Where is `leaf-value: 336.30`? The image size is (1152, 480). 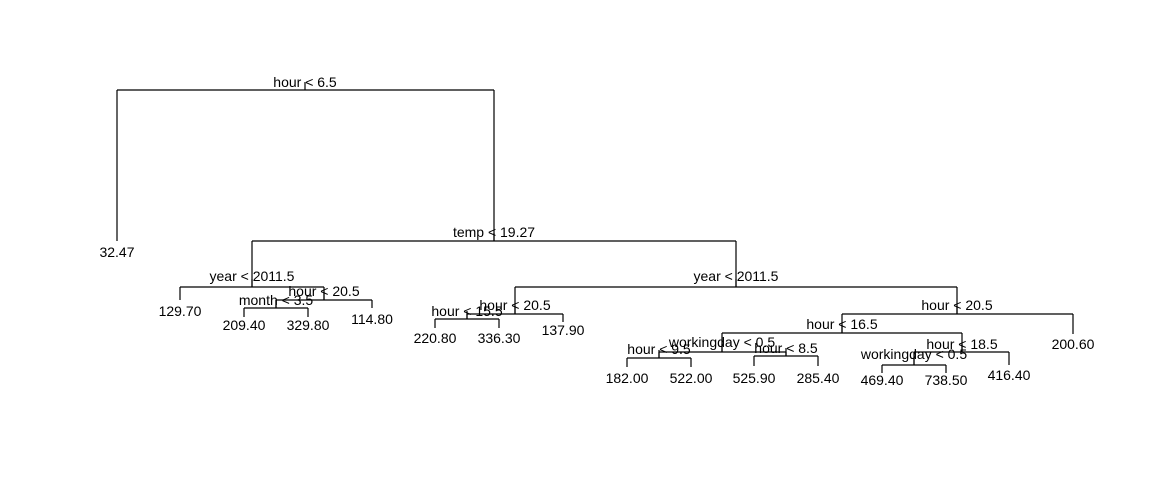
leaf-value: 336.30 is located at coordinates (499, 338).